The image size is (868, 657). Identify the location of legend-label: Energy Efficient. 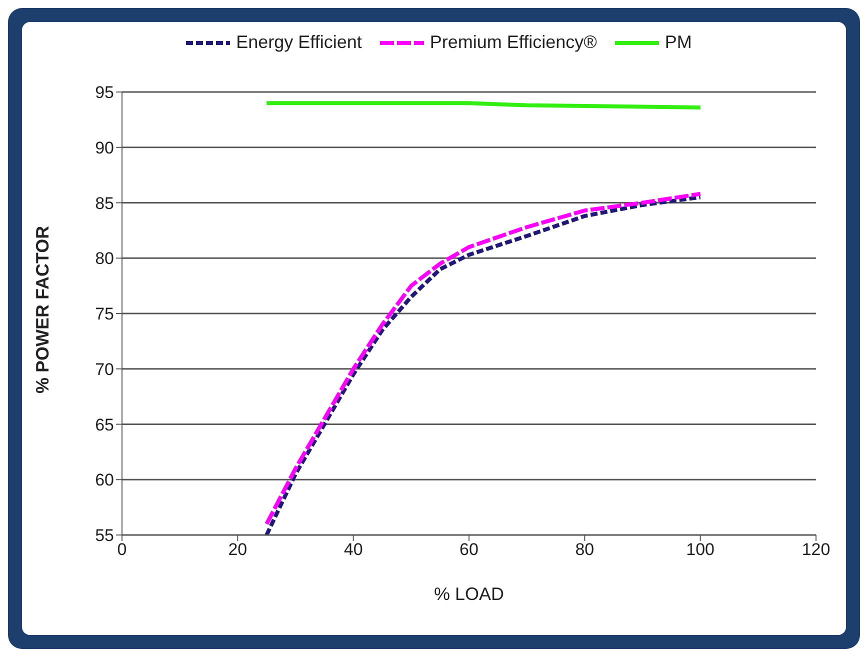
(299, 42).